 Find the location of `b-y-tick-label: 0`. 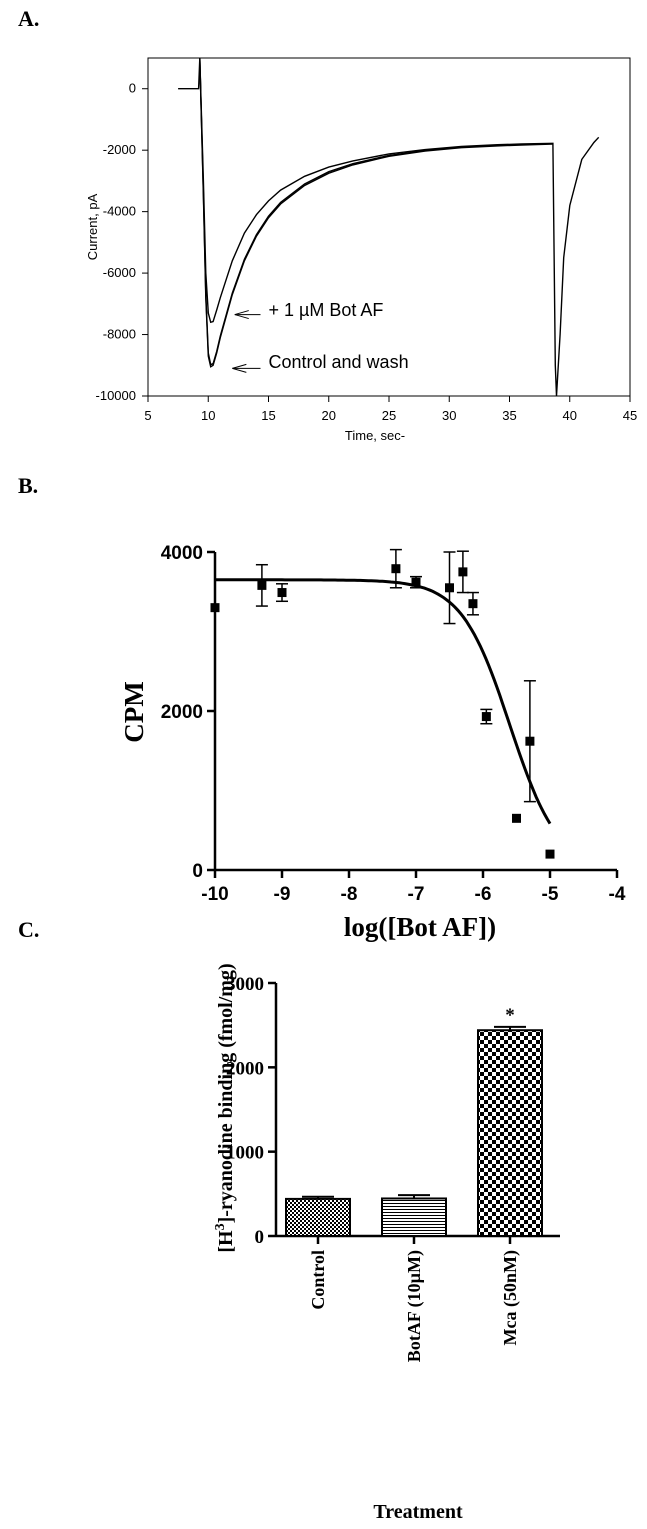

b-y-tick-label: 0 is located at coordinates (197, 871).